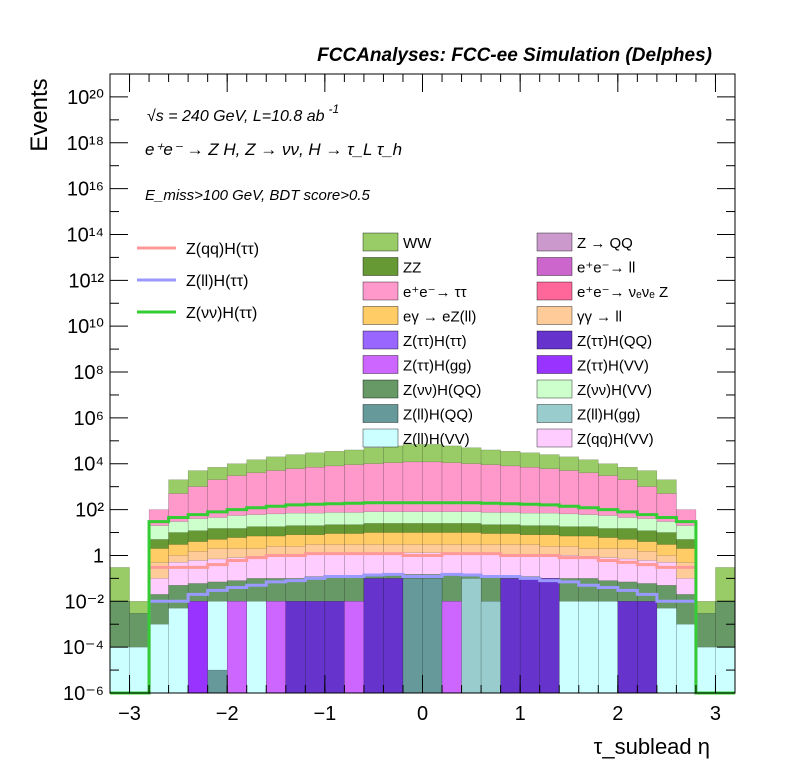 This screenshot has height=772, width=796. I want to click on legend-signal-label: Z(ll)H(ττ), so click(217, 281).